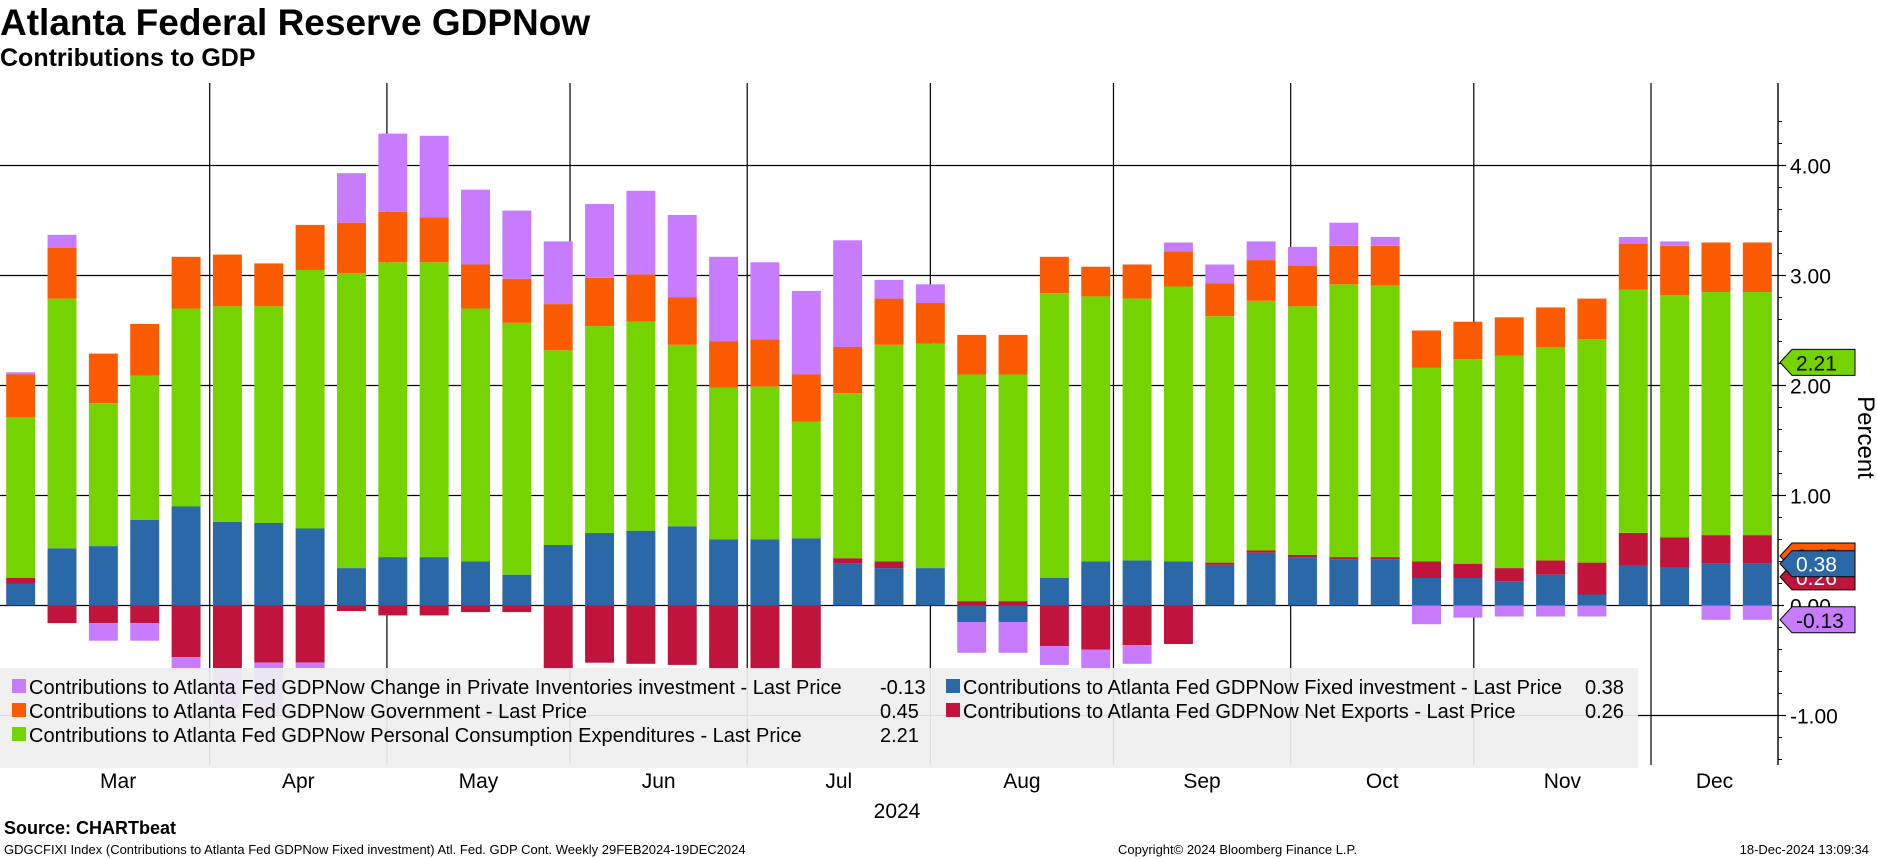 The height and width of the screenshot is (859, 1877). What do you see at coordinates (897, 810) in the screenshot?
I see `x-axis-title: 2024` at bounding box center [897, 810].